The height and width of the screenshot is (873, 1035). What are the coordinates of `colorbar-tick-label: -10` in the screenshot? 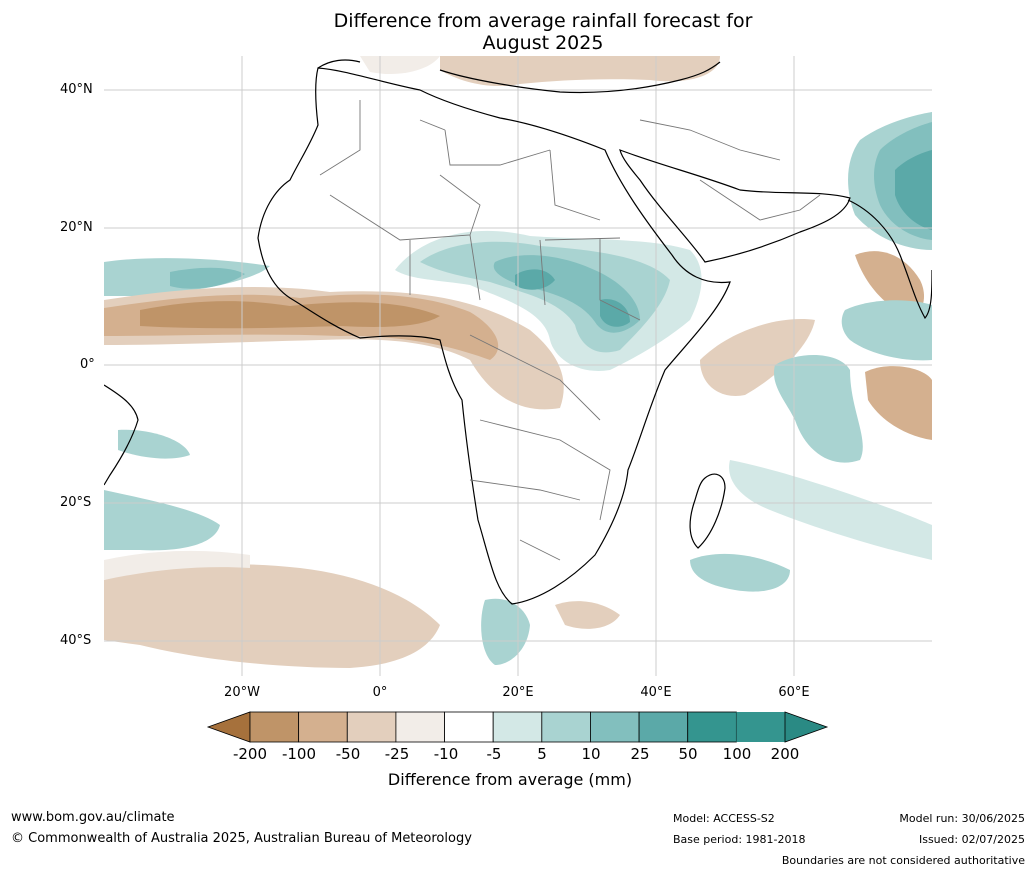 It's located at (446, 754).